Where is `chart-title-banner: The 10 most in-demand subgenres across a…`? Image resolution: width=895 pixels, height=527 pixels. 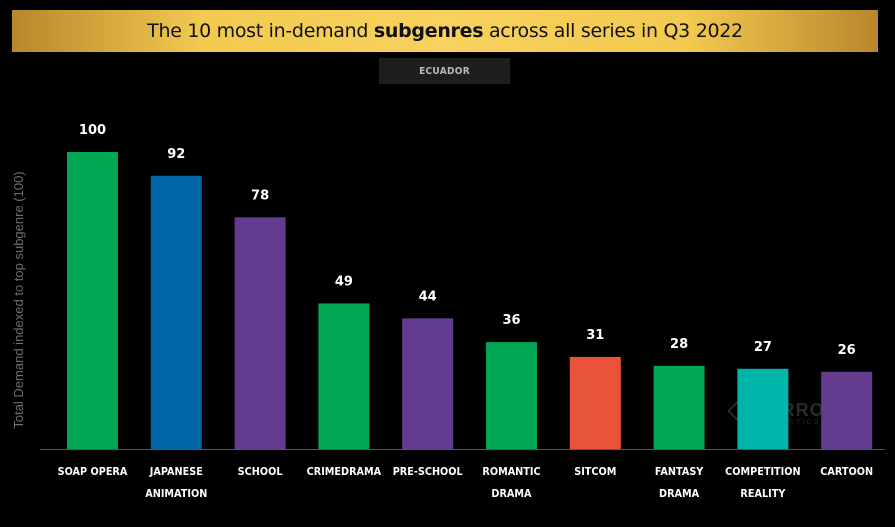 chart-title-banner: The 10 most in-demand subgenres across a… is located at coordinates (445, 31).